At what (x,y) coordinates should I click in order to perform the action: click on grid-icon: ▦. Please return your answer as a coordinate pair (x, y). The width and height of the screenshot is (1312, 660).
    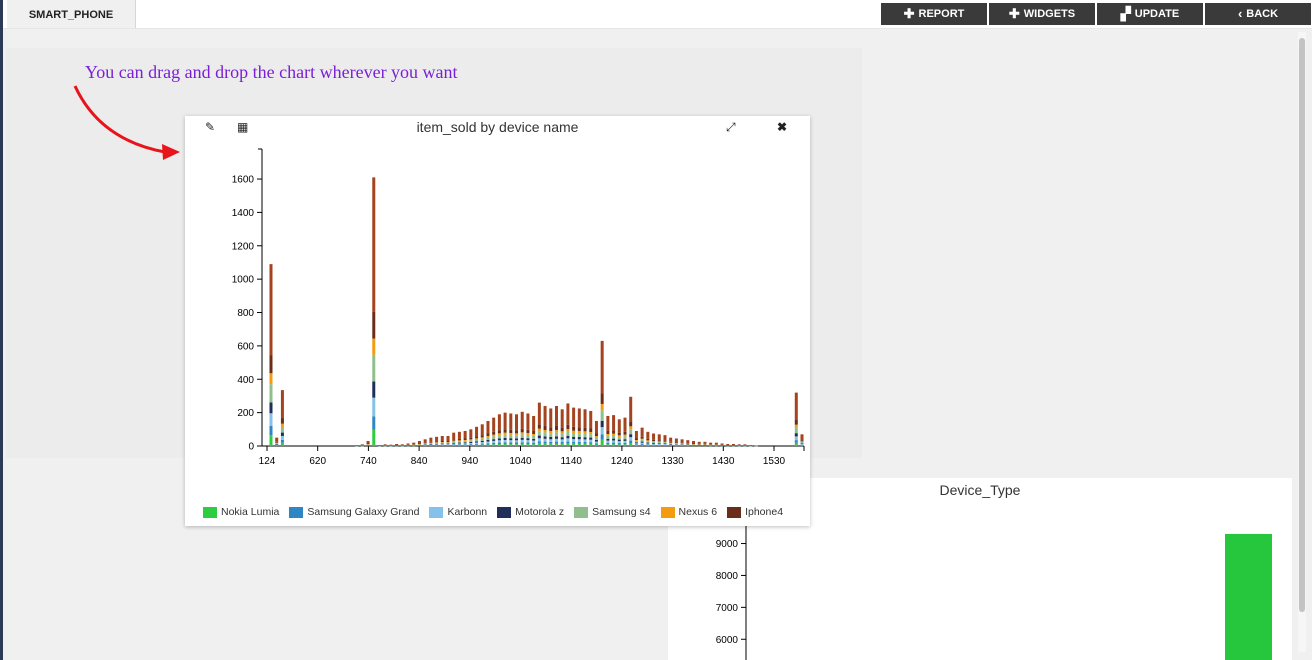
    Looking at the image, I should click on (243, 127).